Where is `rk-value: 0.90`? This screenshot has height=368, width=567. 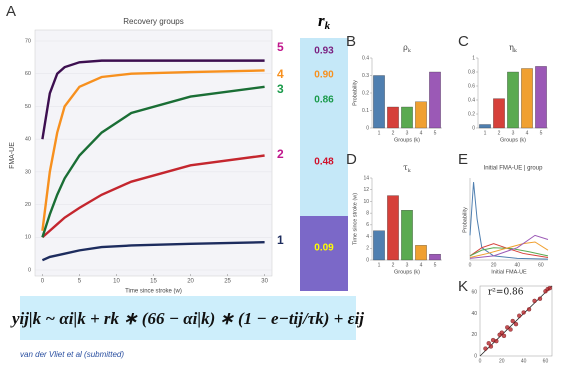
rk-value: 0.90 is located at coordinates (324, 75).